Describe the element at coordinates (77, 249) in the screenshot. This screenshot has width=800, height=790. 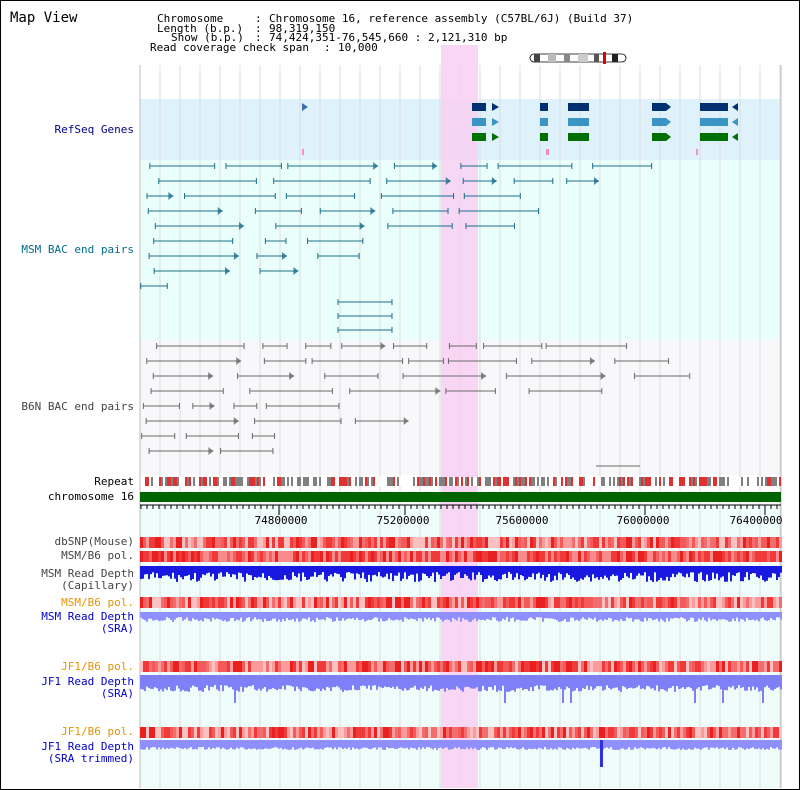
I see `msm-bac-label: MSM BAC end pairs` at that location.